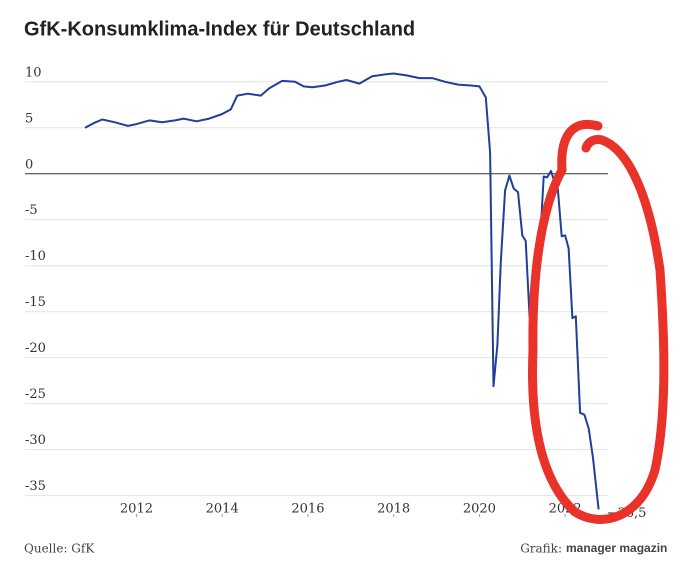  I want to click on y-tick-label: -15, so click(35, 302).